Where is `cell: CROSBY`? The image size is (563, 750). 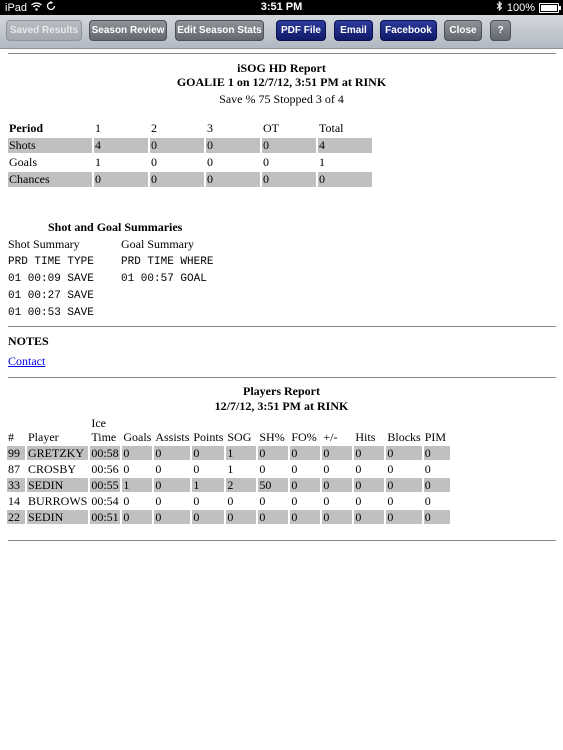 cell: CROSBY is located at coordinates (52, 469).